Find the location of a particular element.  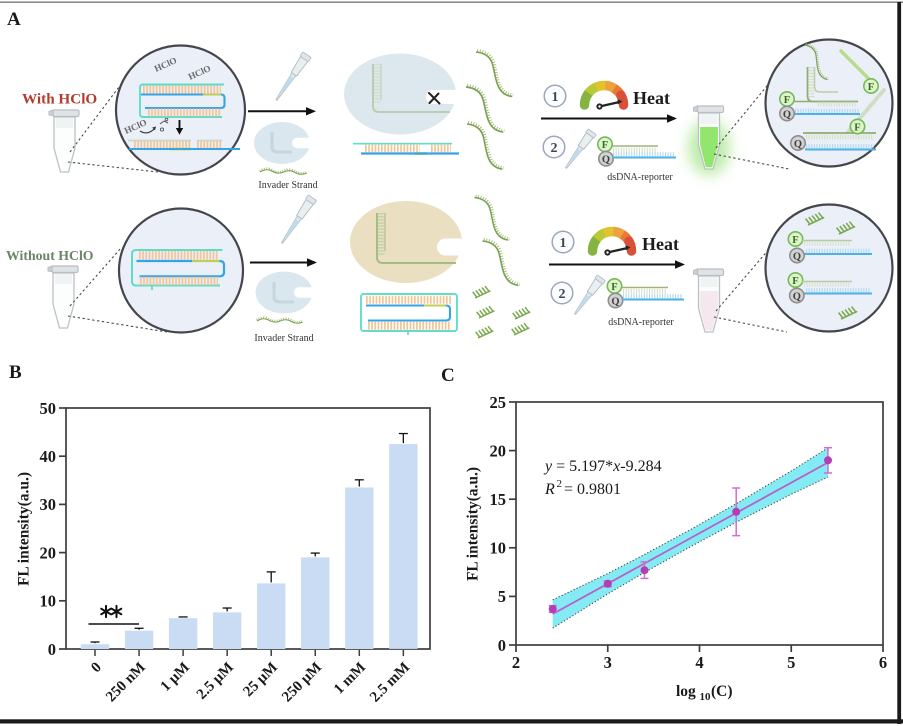

svg-text: = 0.9801 is located at coordinates (592, 489).